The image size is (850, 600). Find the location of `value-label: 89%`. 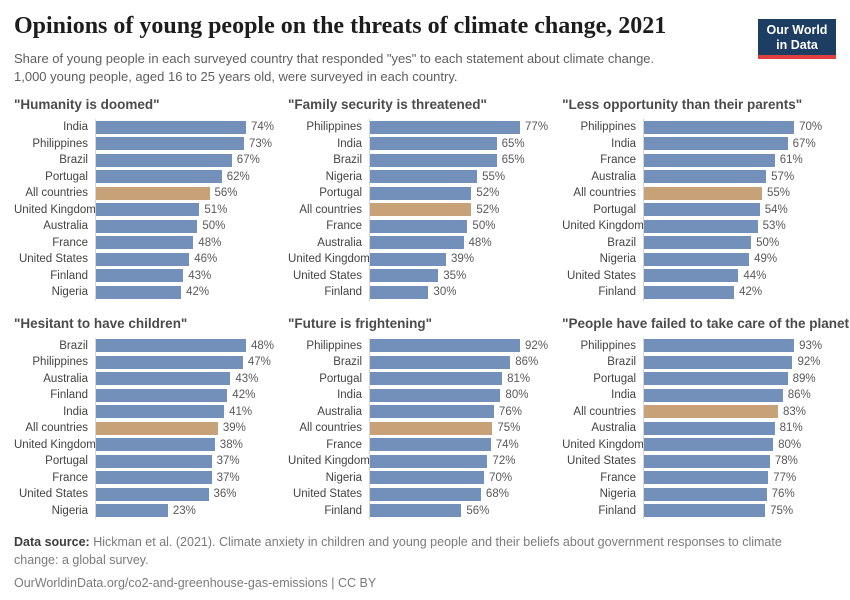

value-label: 89% is located at coordinates (804, 378).